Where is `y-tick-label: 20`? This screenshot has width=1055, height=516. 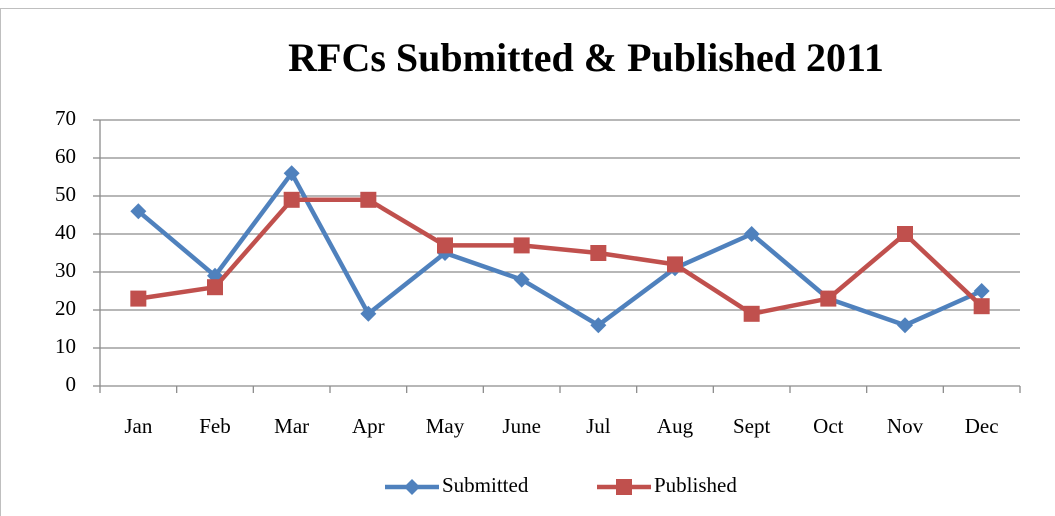 y-tick-label: 20 is located at coordinates (65, 308).